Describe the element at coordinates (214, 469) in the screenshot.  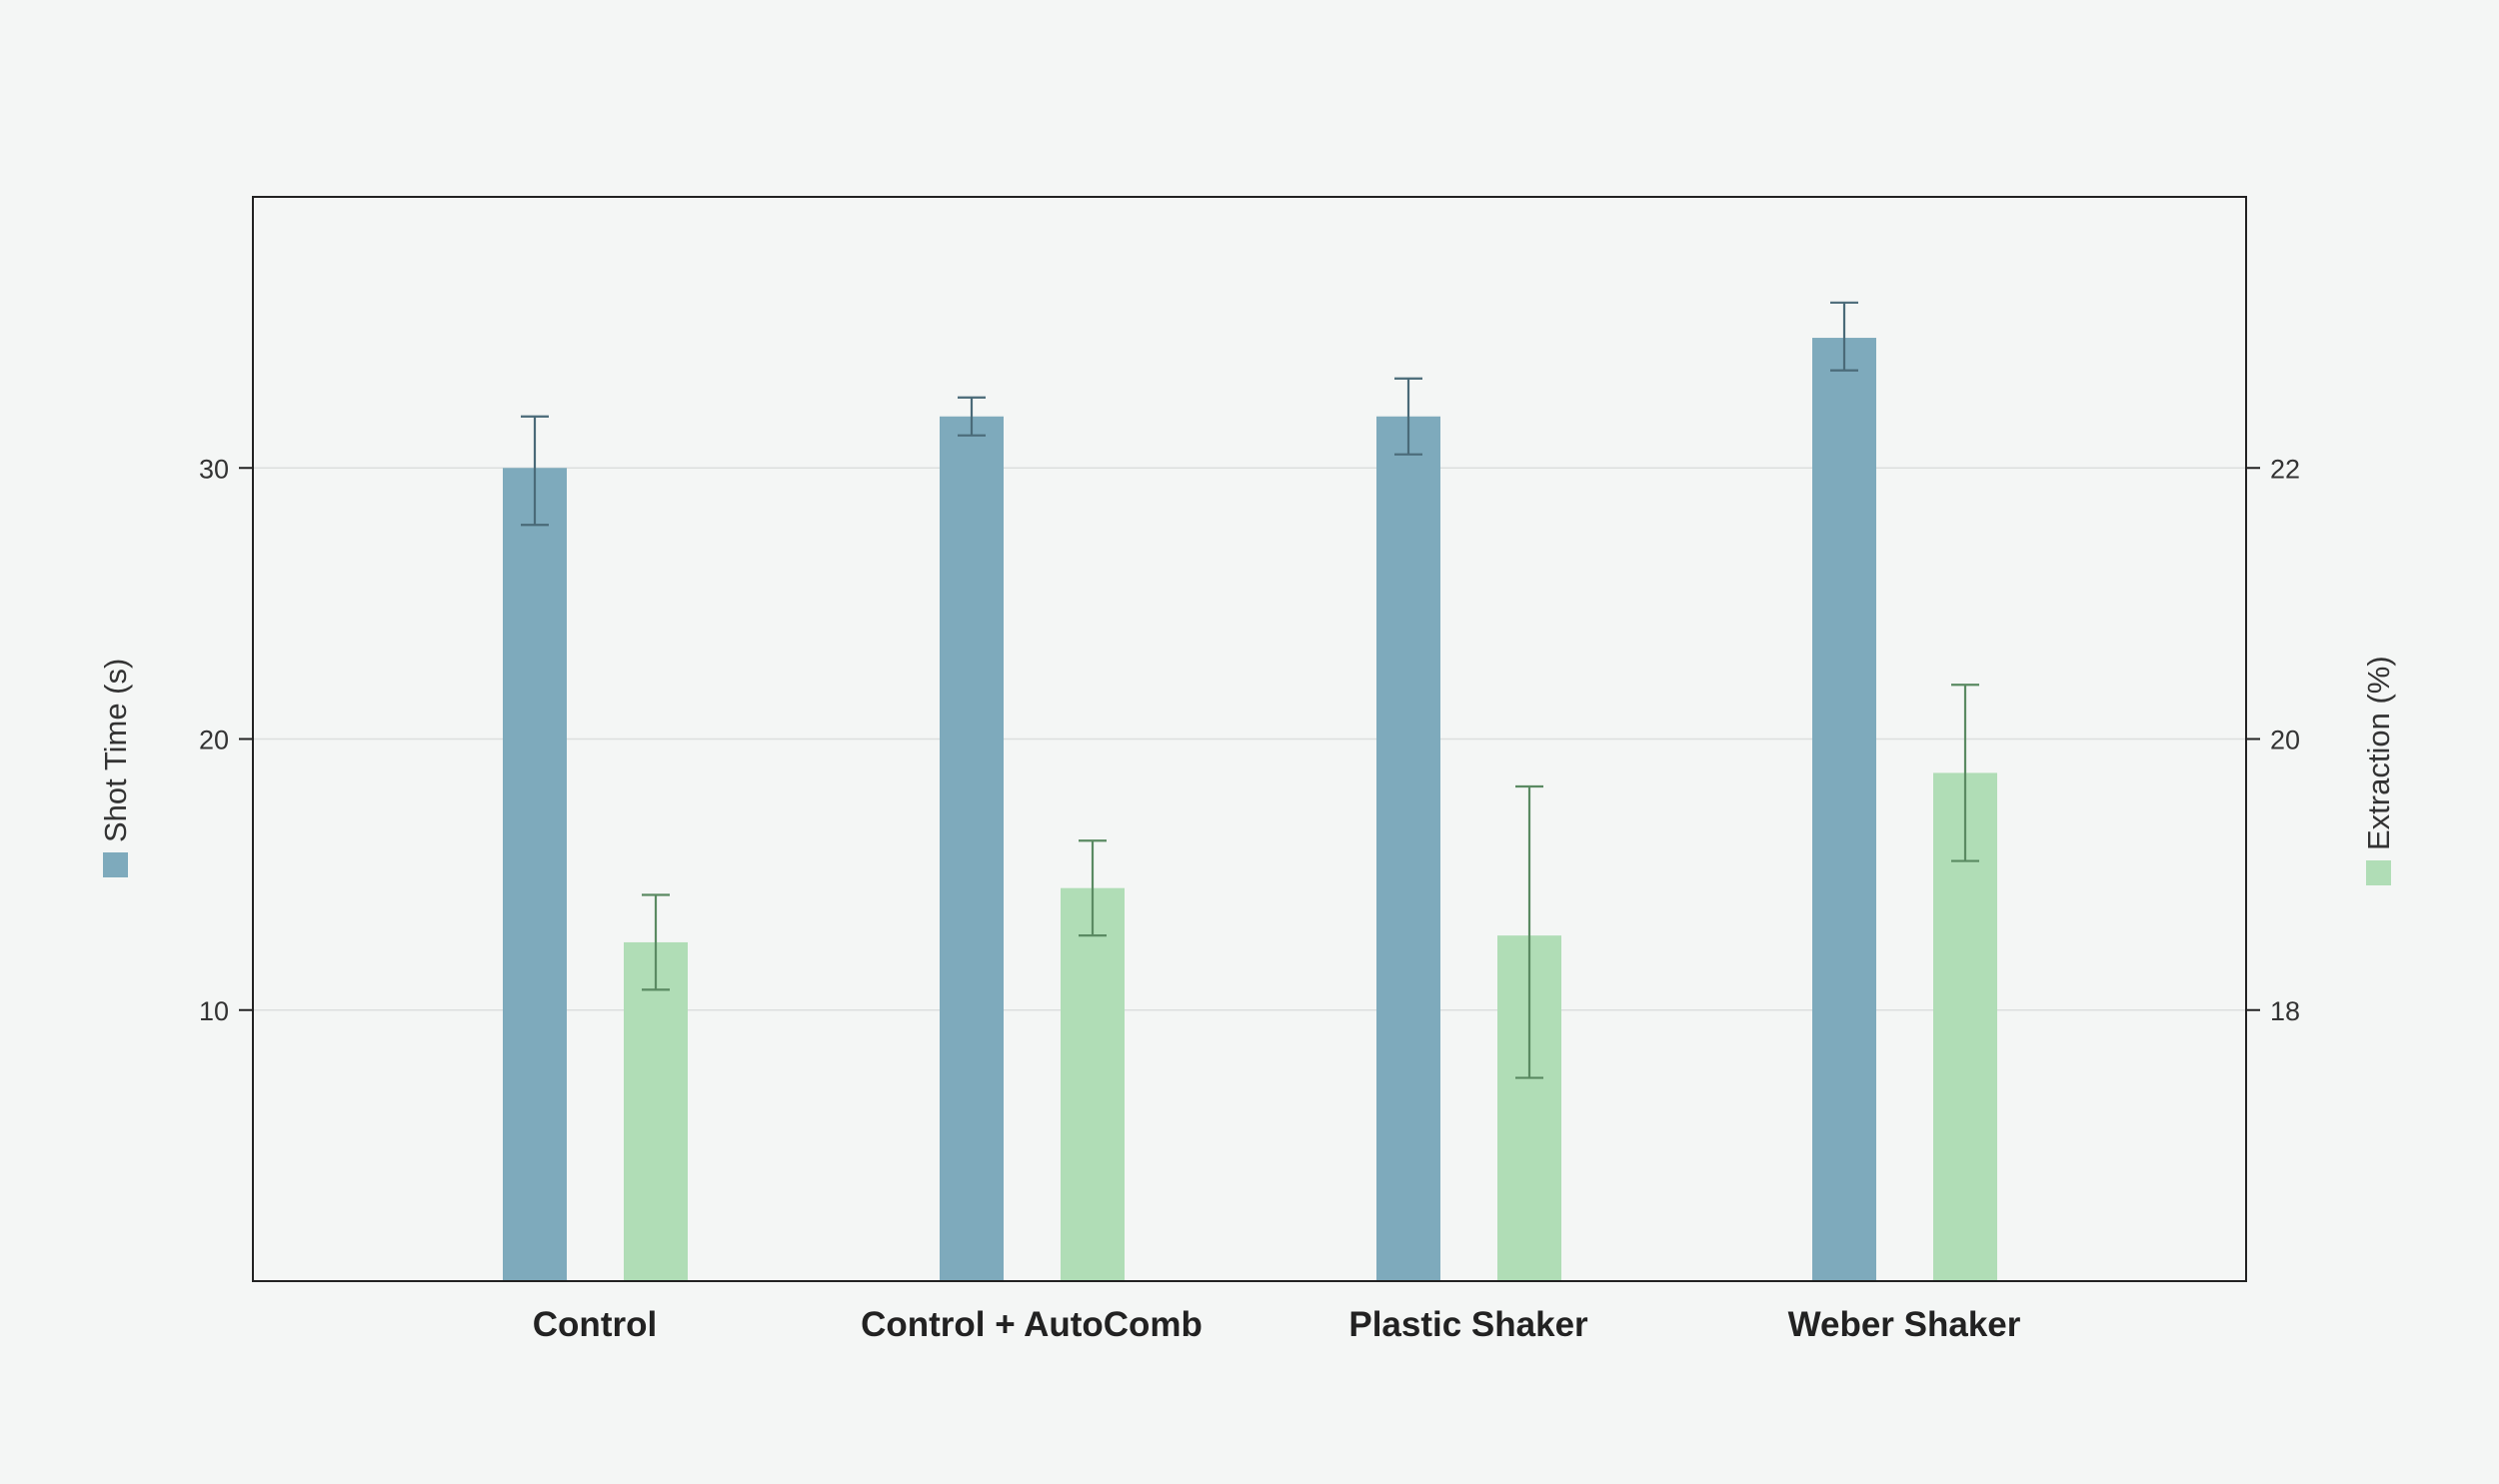
I see `left-tick-label: 30` at that location.